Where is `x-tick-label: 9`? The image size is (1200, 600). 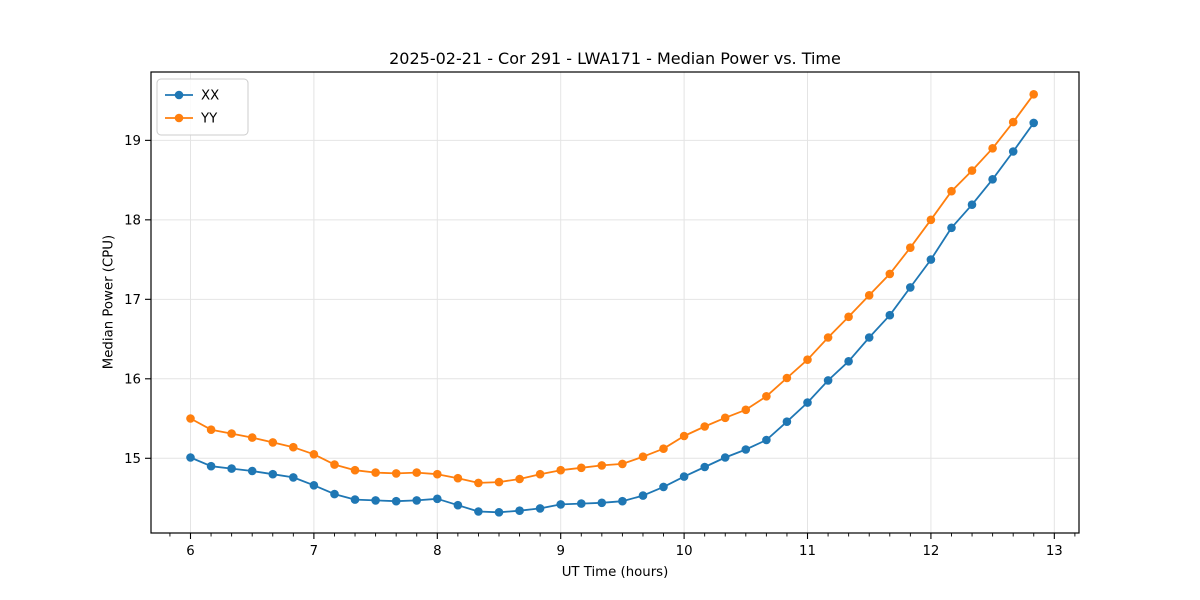 x-tick-label: 9 is located at coordinates (560, 551).